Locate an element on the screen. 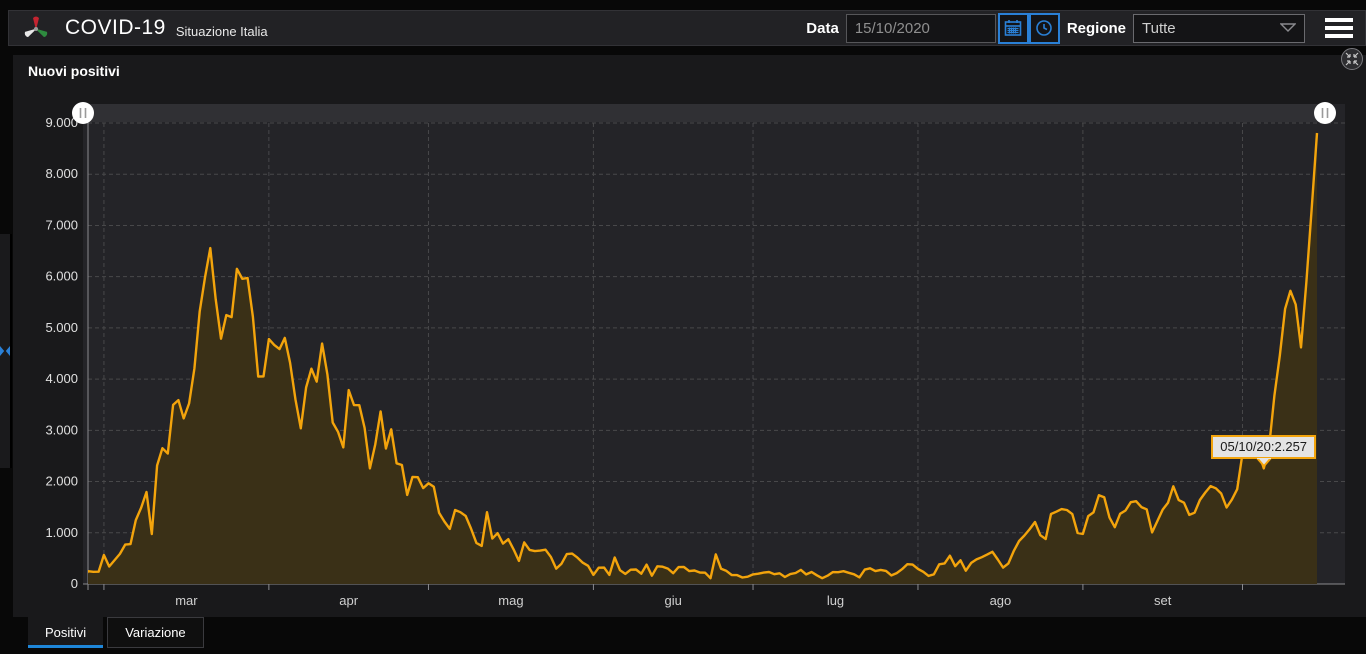  clock-icon is located at coordinates (1044, 28).